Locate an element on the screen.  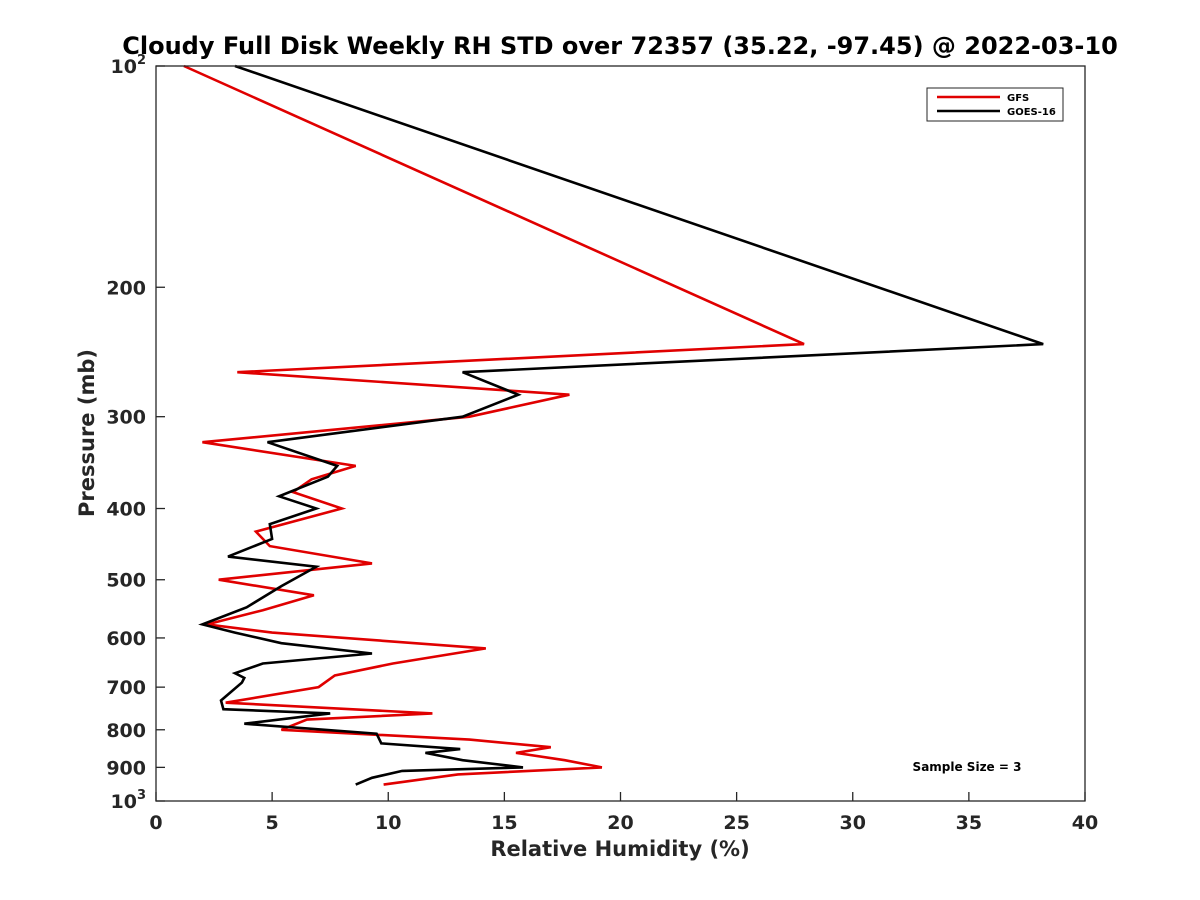
sample-size-annotation: Sample Size = 3 is located at coordinates (967, 767).